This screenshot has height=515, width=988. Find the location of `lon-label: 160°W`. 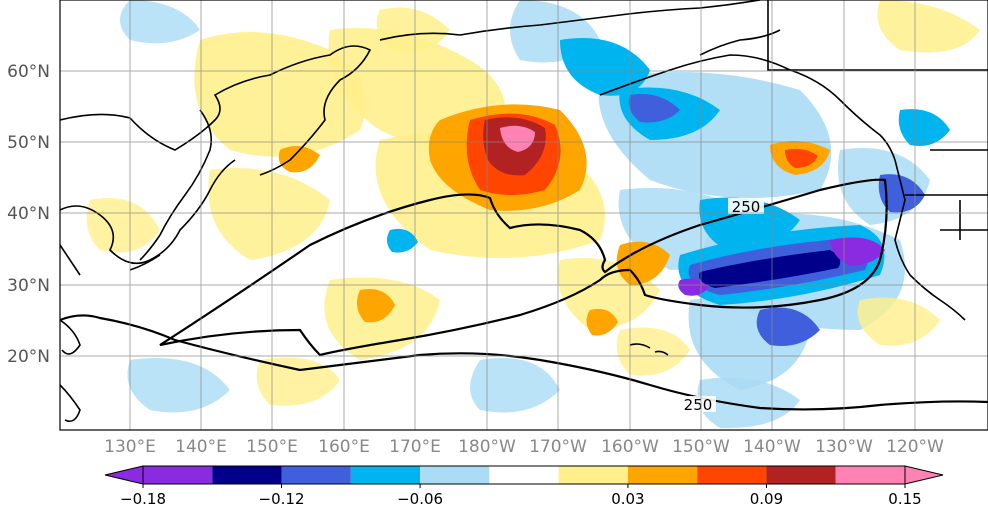

lon-label: 160°W is located at coordinates (630, 447).